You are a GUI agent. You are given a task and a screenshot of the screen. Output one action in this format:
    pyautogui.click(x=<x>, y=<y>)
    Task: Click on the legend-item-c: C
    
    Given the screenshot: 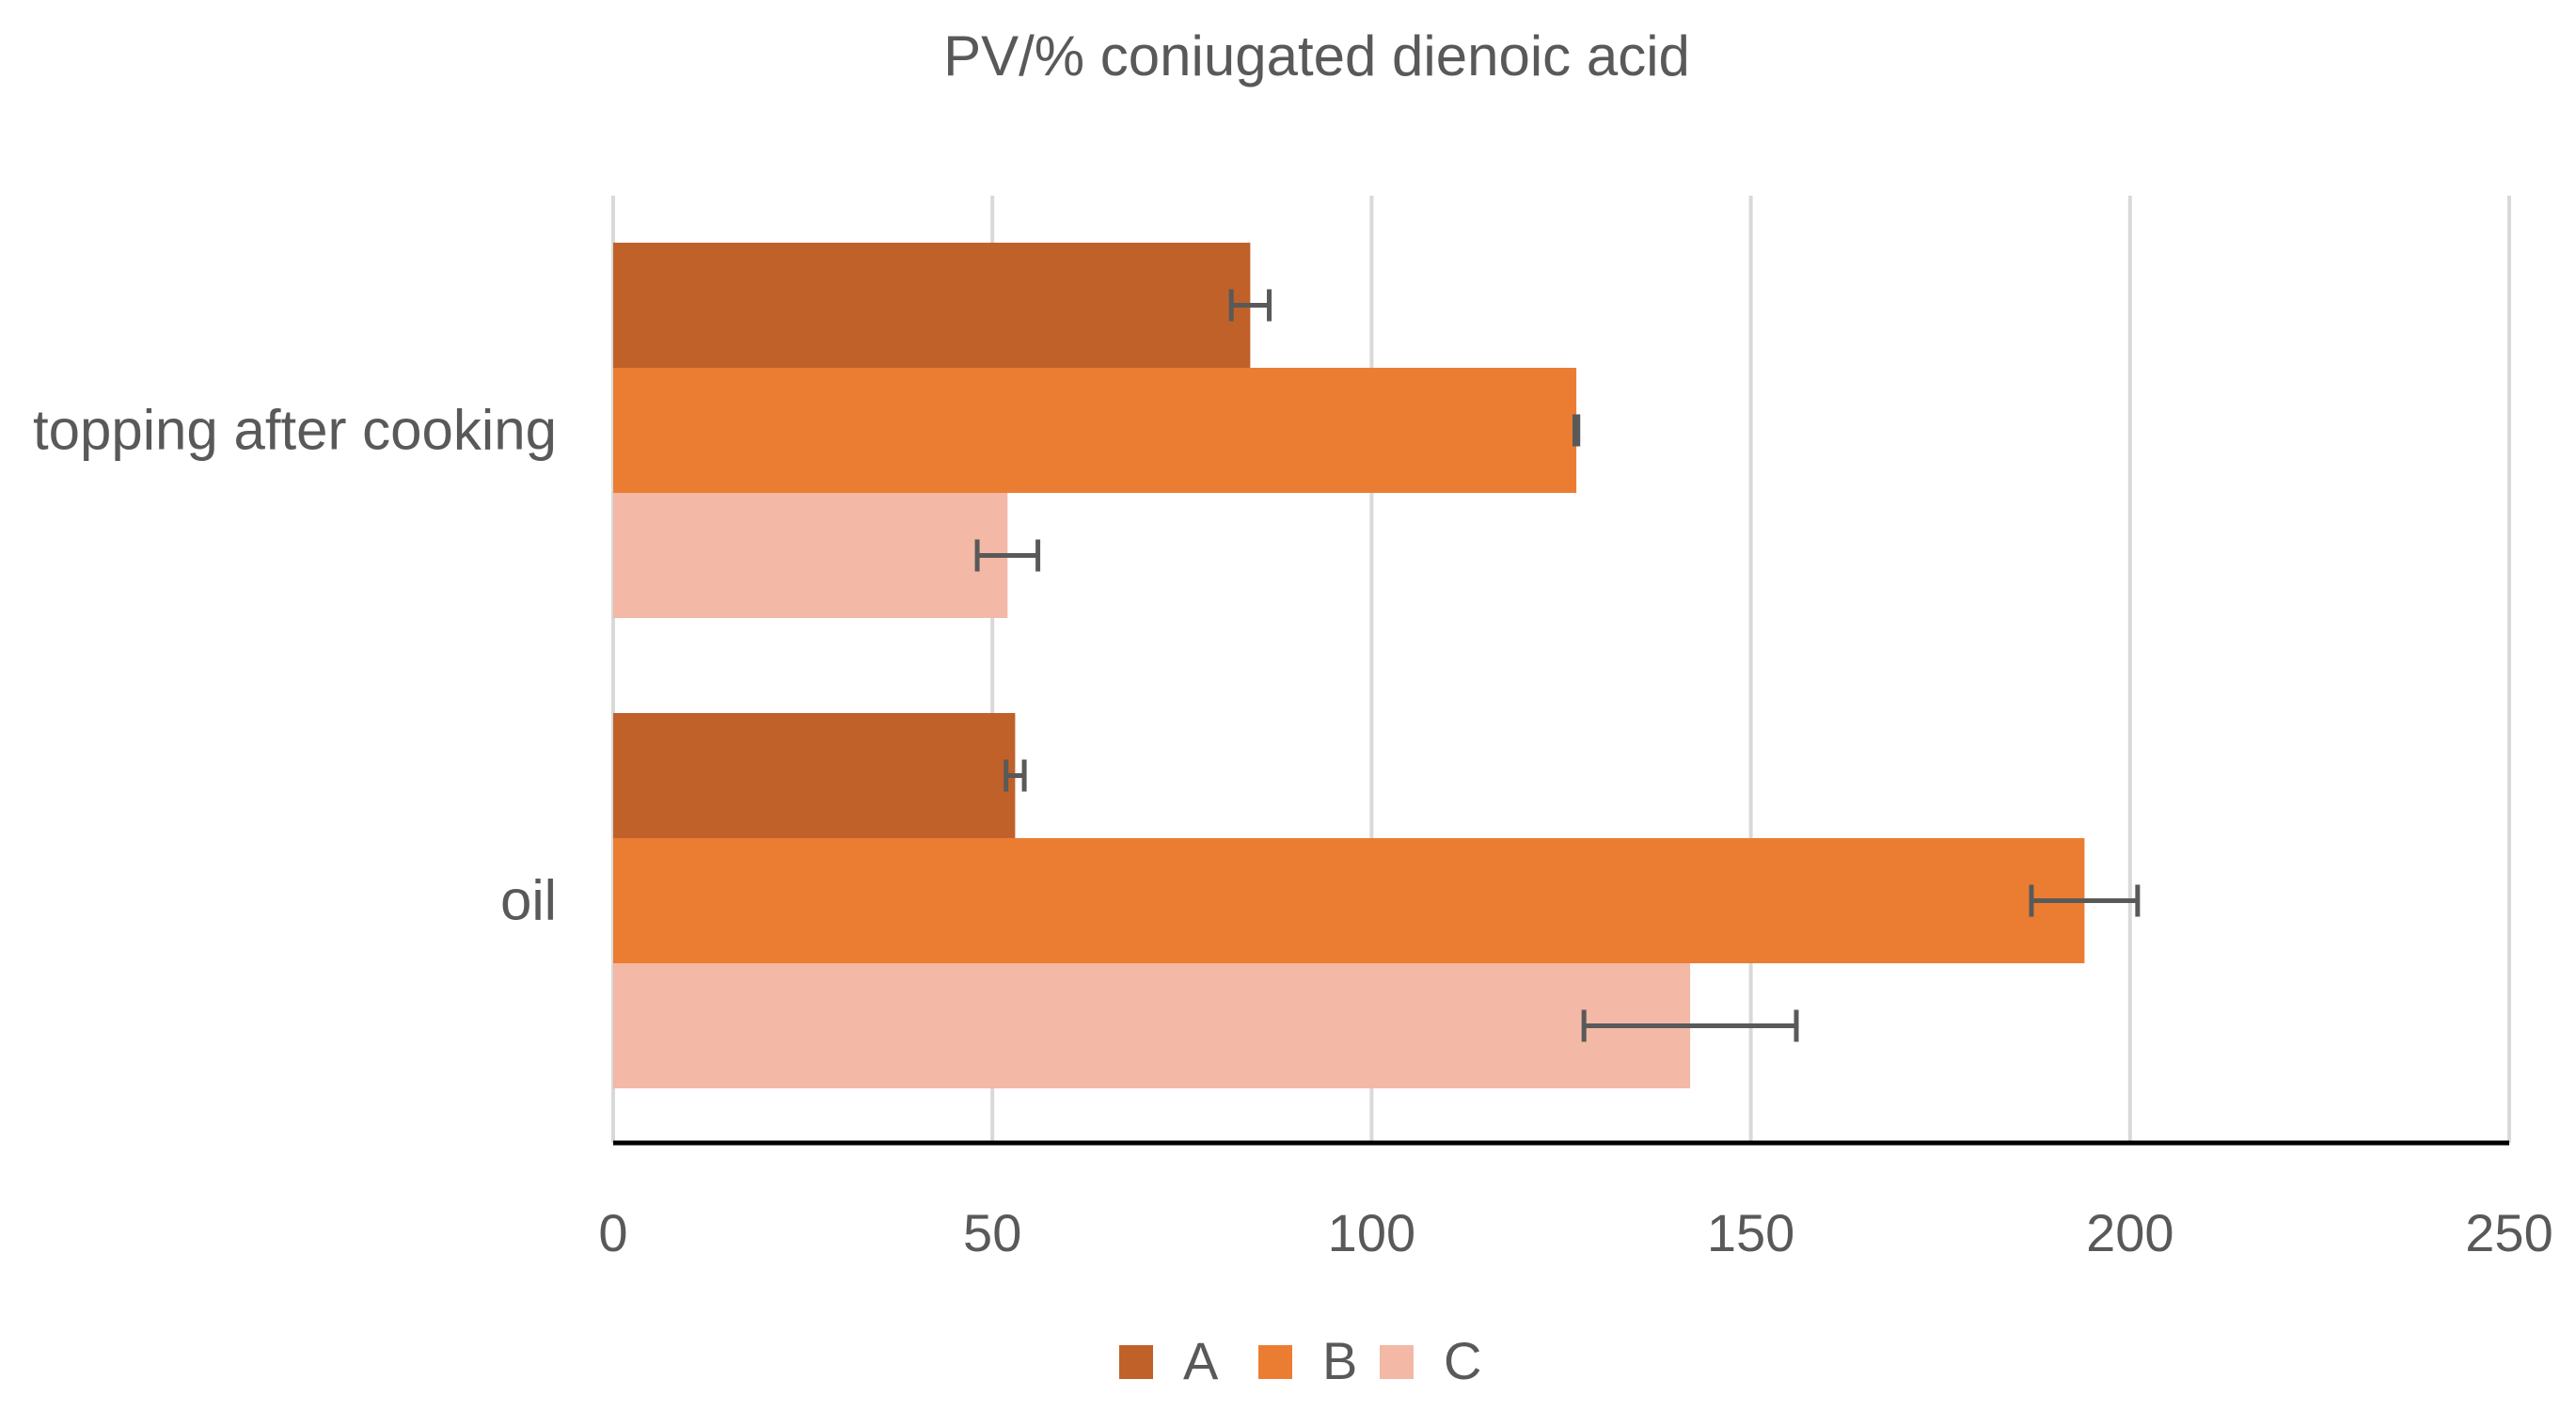 What is the action you would take?
    pyautogui.click(x=1430, y=1360)
    